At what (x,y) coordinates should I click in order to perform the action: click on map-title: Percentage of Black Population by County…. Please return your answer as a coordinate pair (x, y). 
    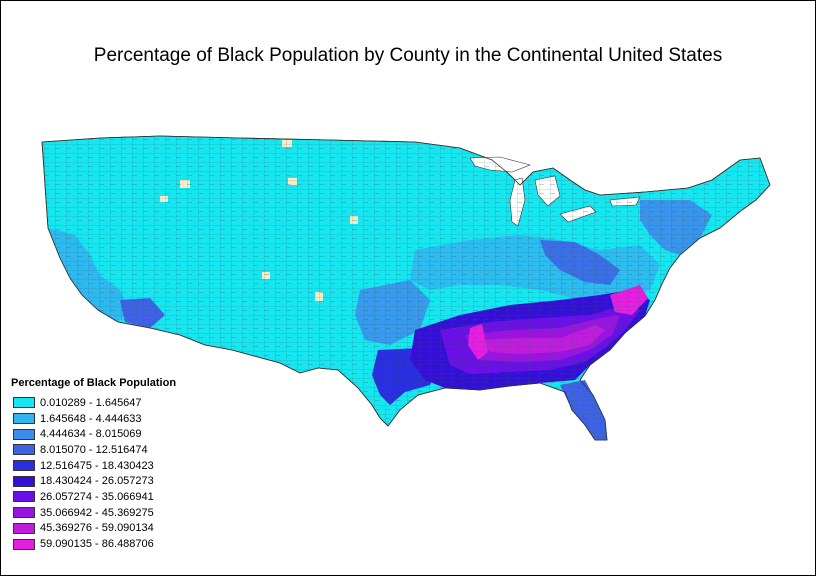
    Looking at the image, I should click on (408, 55).